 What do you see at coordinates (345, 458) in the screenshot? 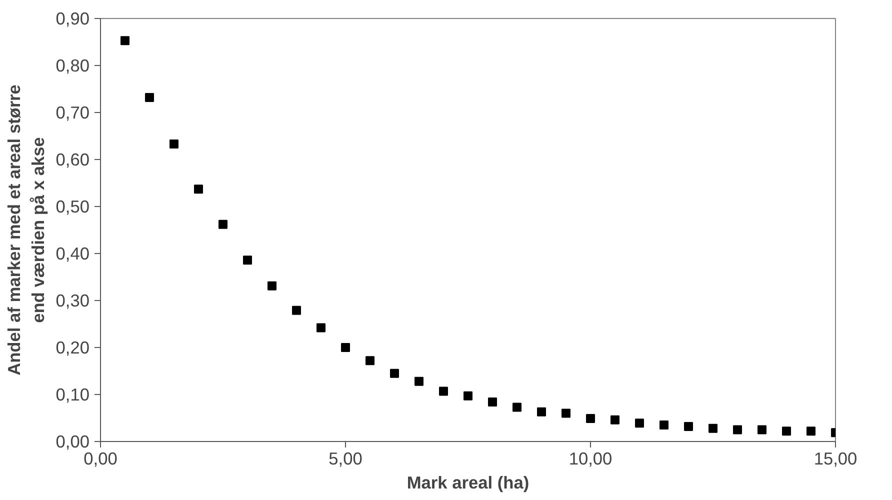
I see `x-tick-label: 5,00` at bounding box center [345, 458].